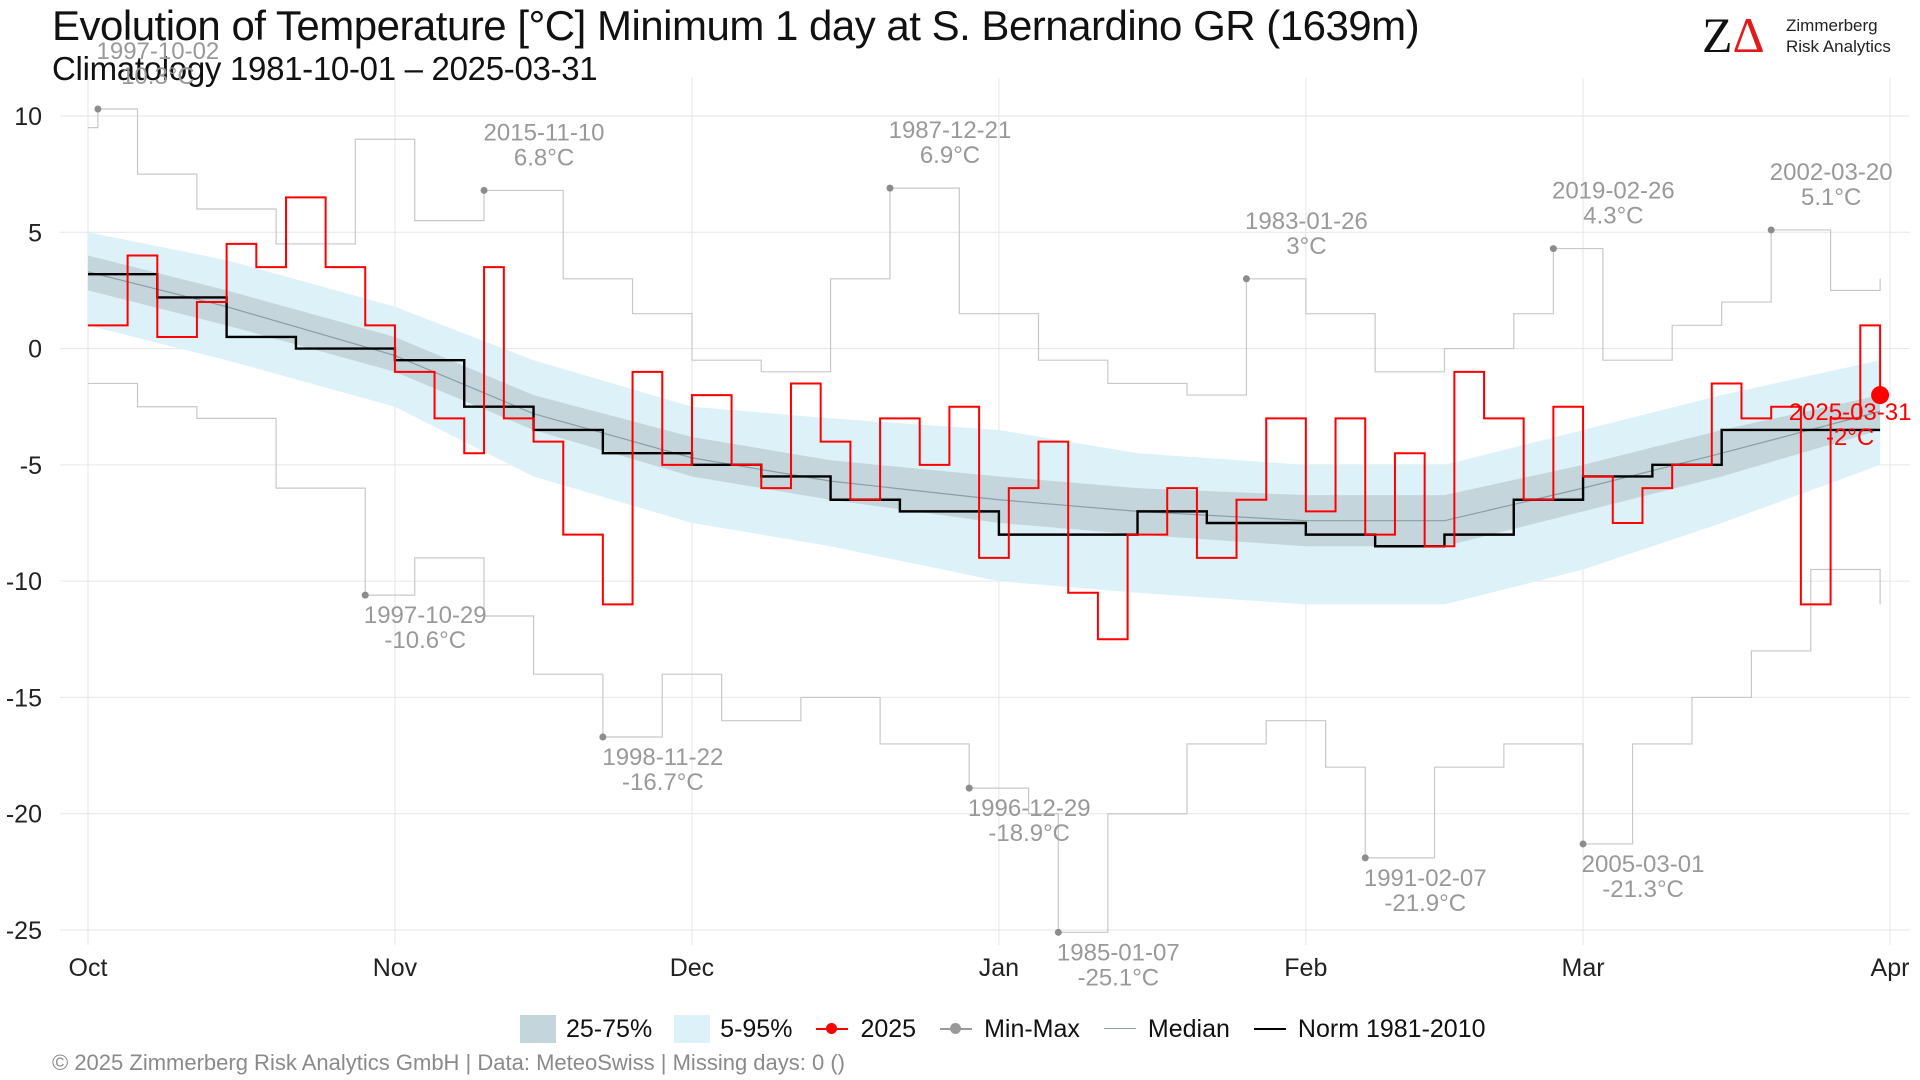  I want to click on y-tick-label: -5, so click(31, 466).